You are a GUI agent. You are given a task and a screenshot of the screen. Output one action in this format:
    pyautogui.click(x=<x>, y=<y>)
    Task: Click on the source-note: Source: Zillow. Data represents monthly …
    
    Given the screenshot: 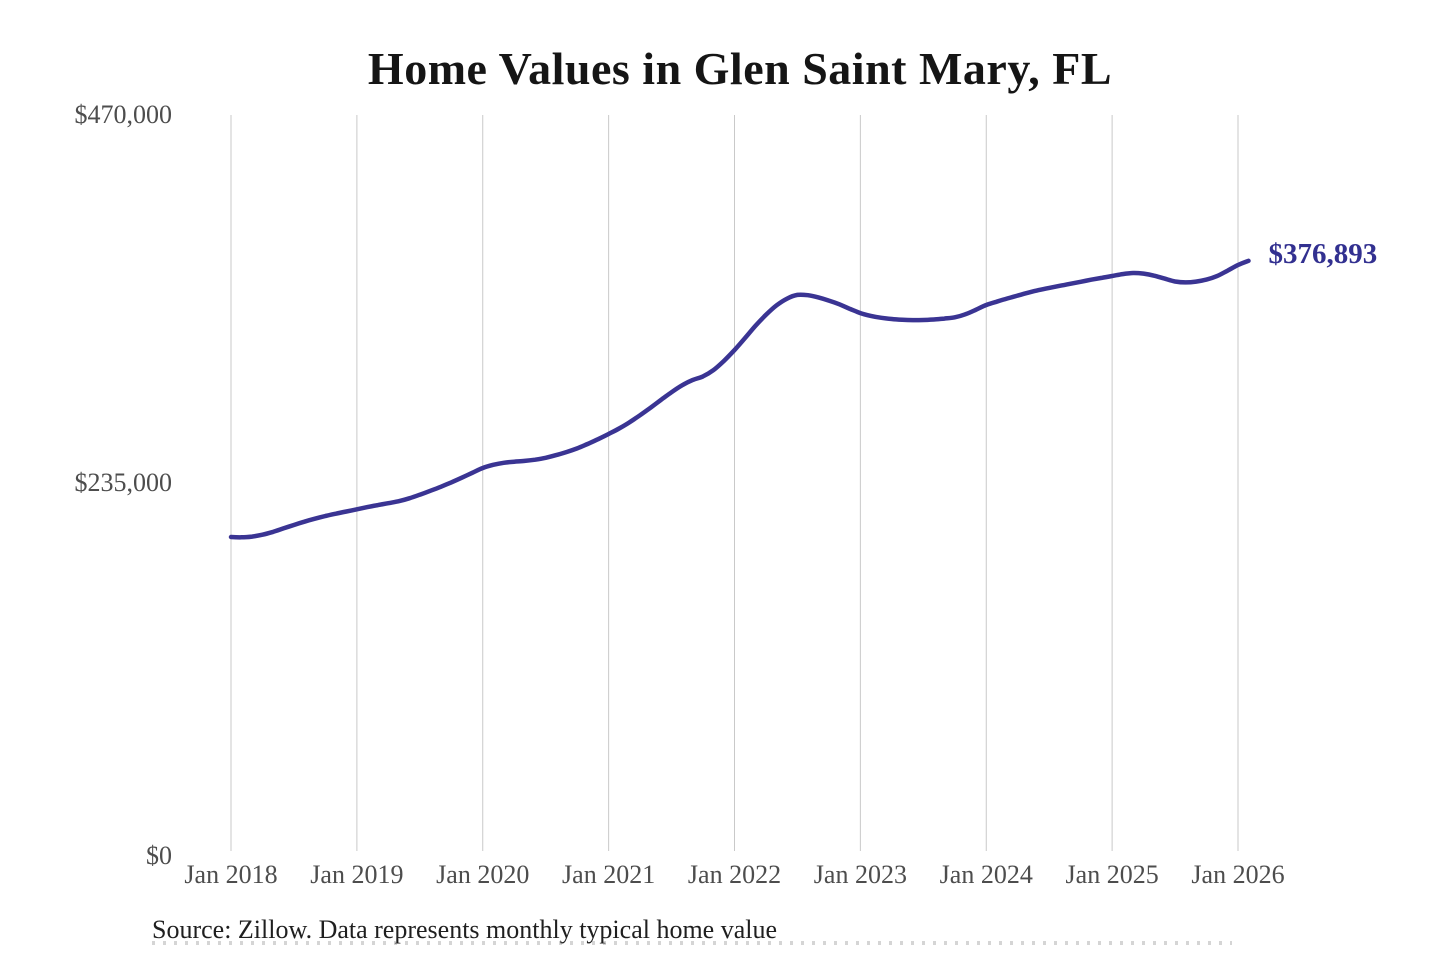 What is the action you would take?
    pyautogui.click(x=465, y=929)
    